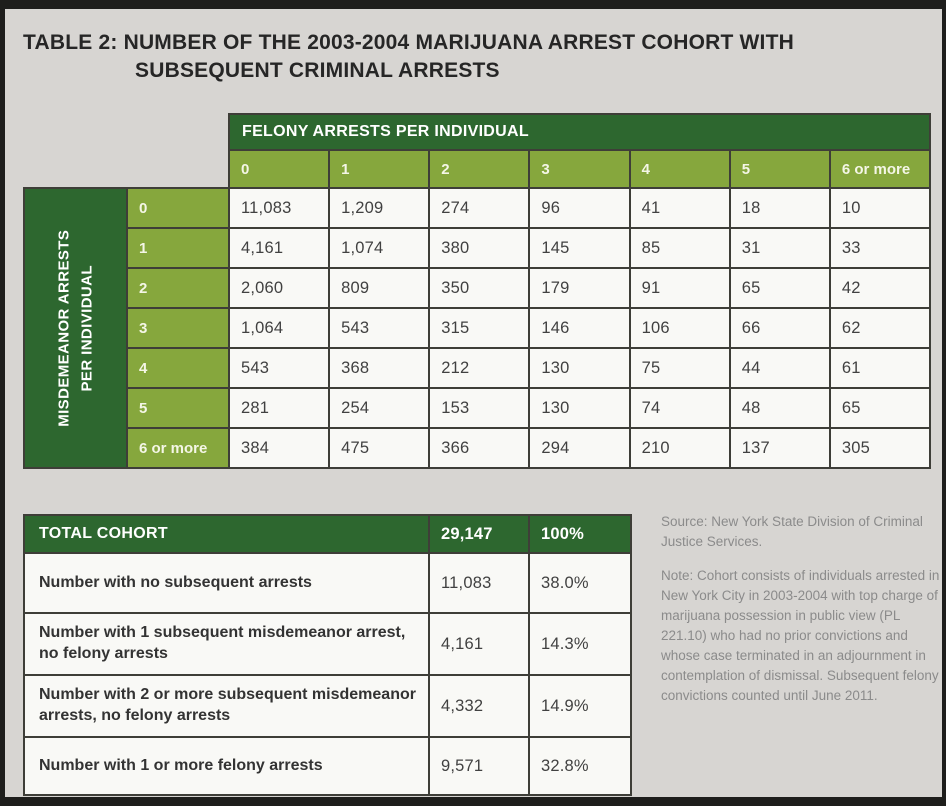  Describe the element at coordinates (279, 408) in the screenshot. I see `matrix-cell: 281` at that location.